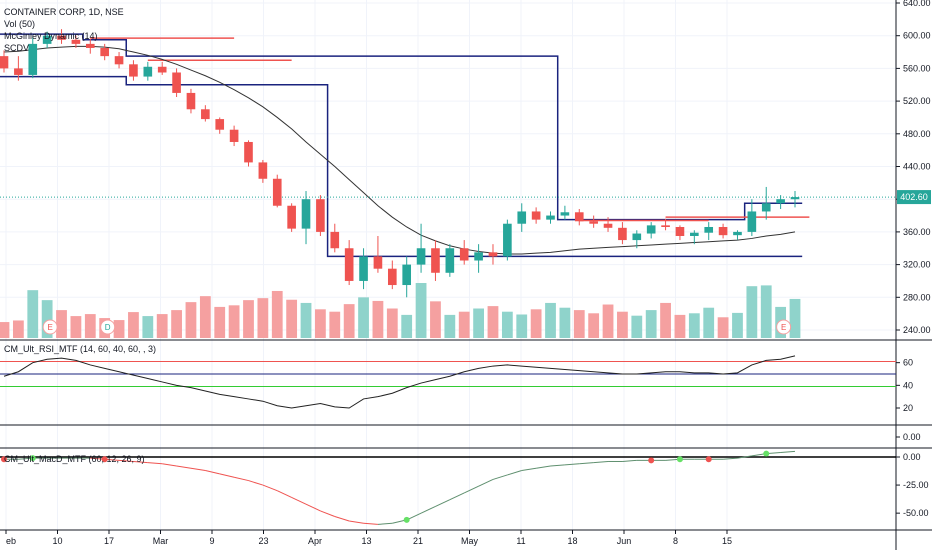 The height and width of the screenshot is (550, 932). Describe the element at coordinates (368, 538) in the screenshot. I see `time-axis: eb 10 17 Mar 9 23 Apr 13 21 May 11 18 Jun 8 15` at that location.